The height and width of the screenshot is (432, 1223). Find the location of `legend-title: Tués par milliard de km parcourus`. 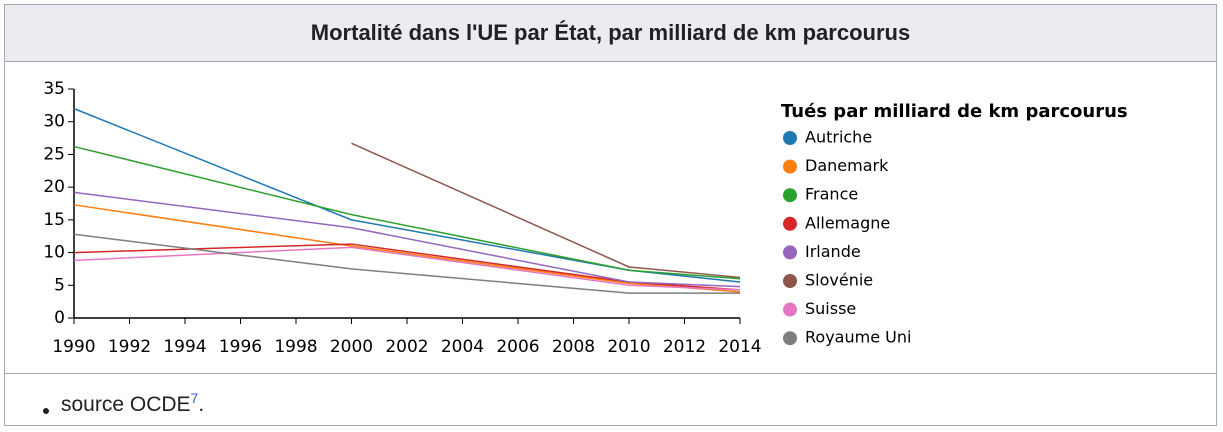

legend-title: Tués par milliard de km parcourus is located at coordinates (954, 111).